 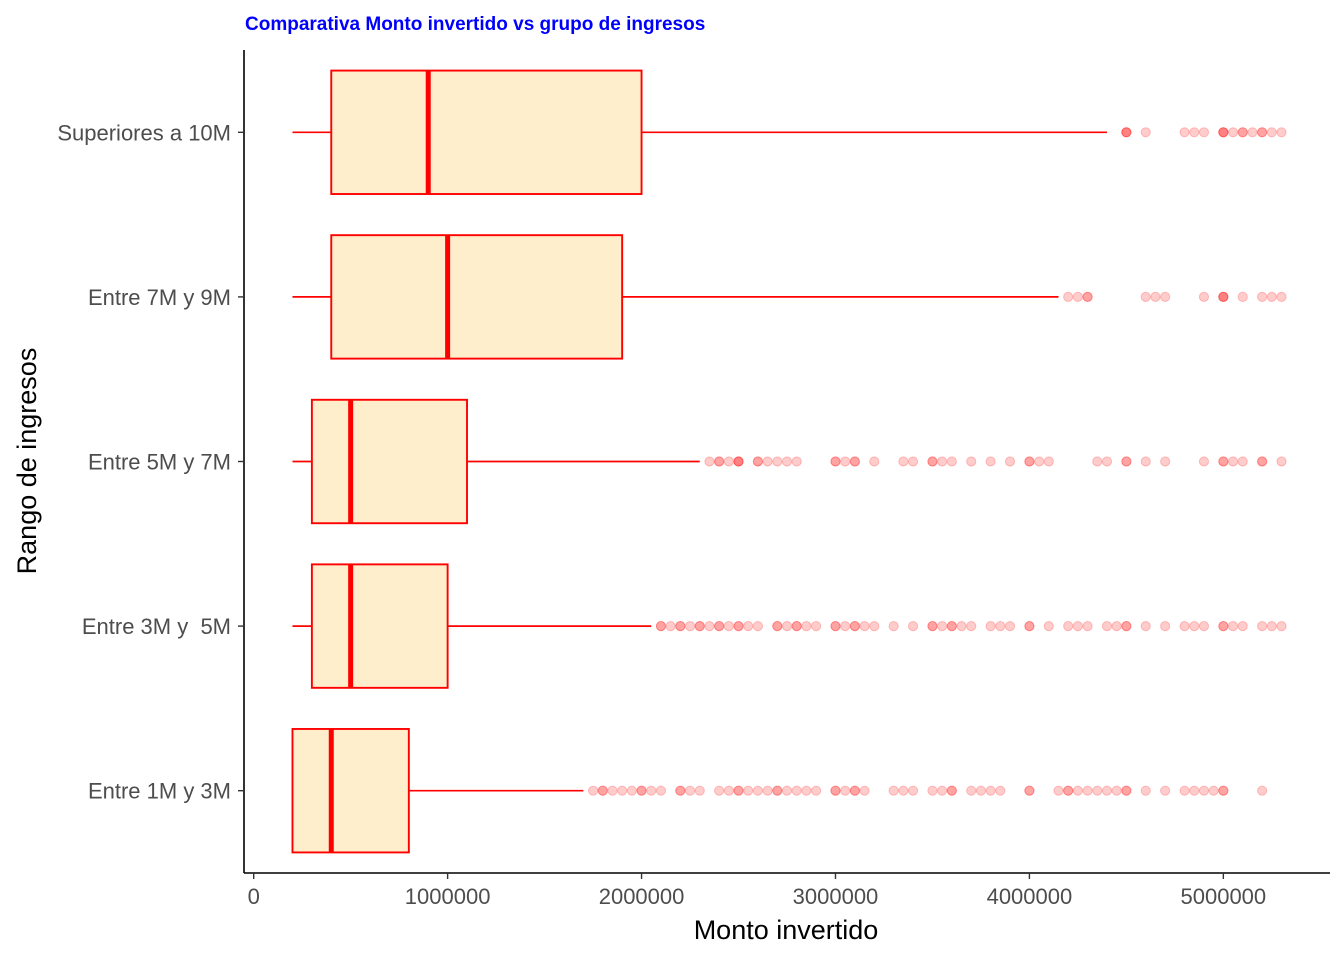 I want to click on x-tick-label: 2000000, so click(x=642, y=896).